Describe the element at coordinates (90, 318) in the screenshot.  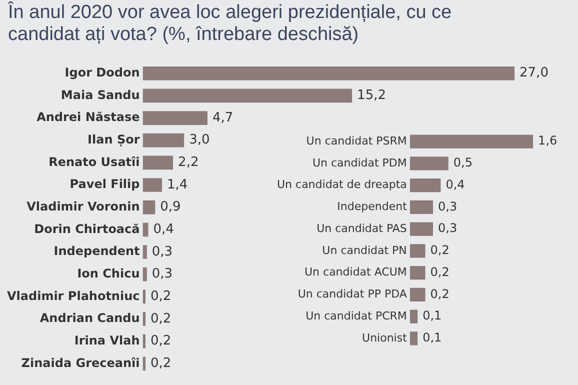
I see `y-tick-label: Andrian Candu` at that location.